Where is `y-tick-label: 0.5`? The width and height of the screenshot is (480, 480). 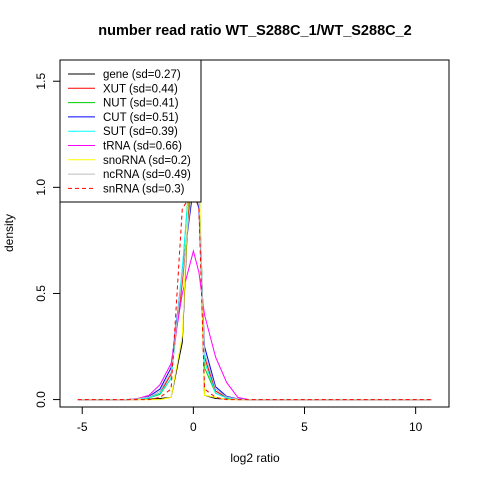 y-tick-label: 0.5 is located at coordinates (41, 293).